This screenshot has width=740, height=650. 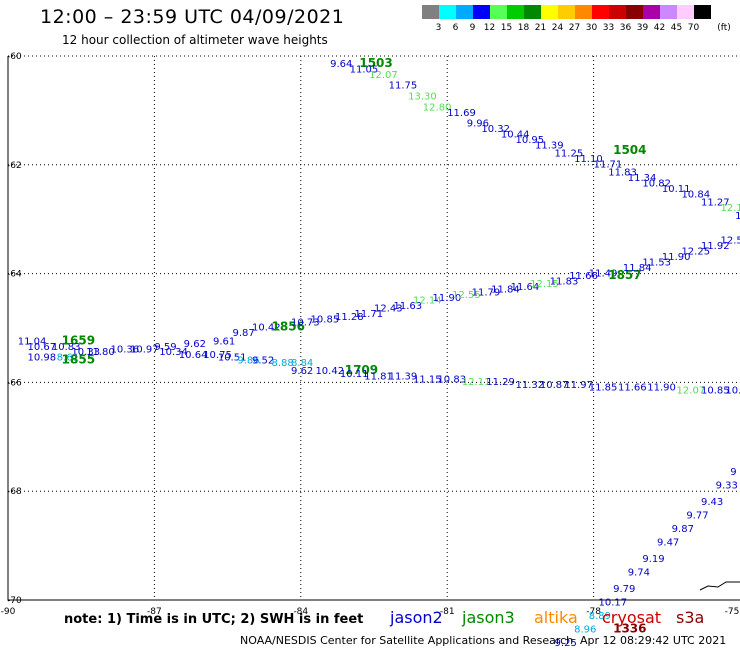 What do you see at coordinates (554, 385) in the screenshot?
I see `swh-value: 10.87` at bounding box center [554, 385].